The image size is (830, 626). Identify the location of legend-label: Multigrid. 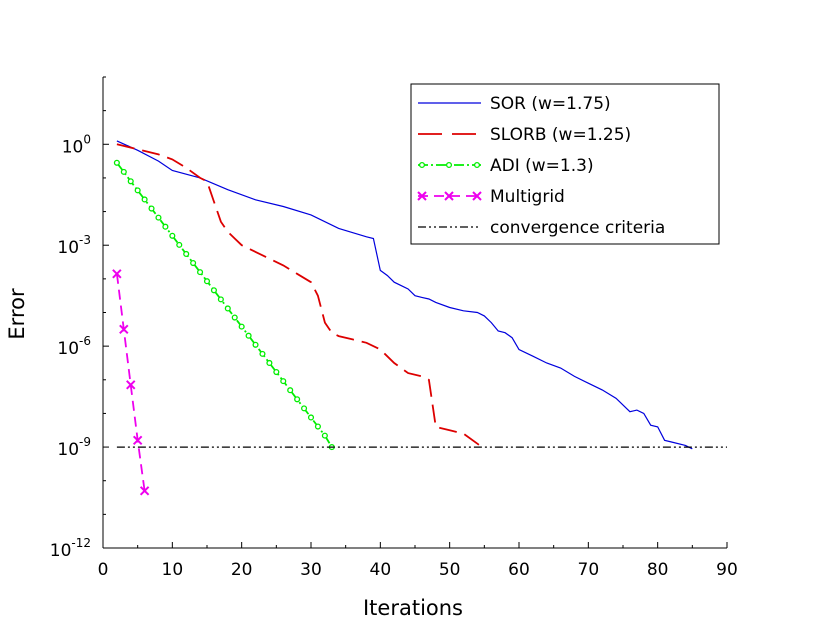
(527, 197).